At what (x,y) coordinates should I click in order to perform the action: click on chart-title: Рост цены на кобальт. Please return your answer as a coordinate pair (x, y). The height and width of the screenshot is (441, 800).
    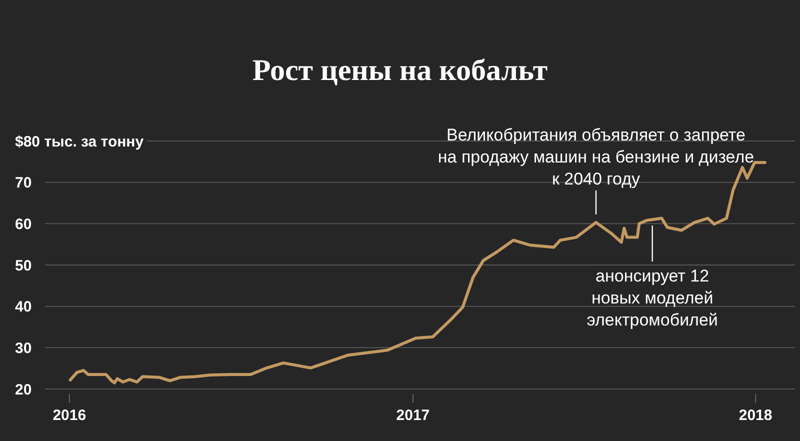
    Looking at the image, I should click on (400, 70).